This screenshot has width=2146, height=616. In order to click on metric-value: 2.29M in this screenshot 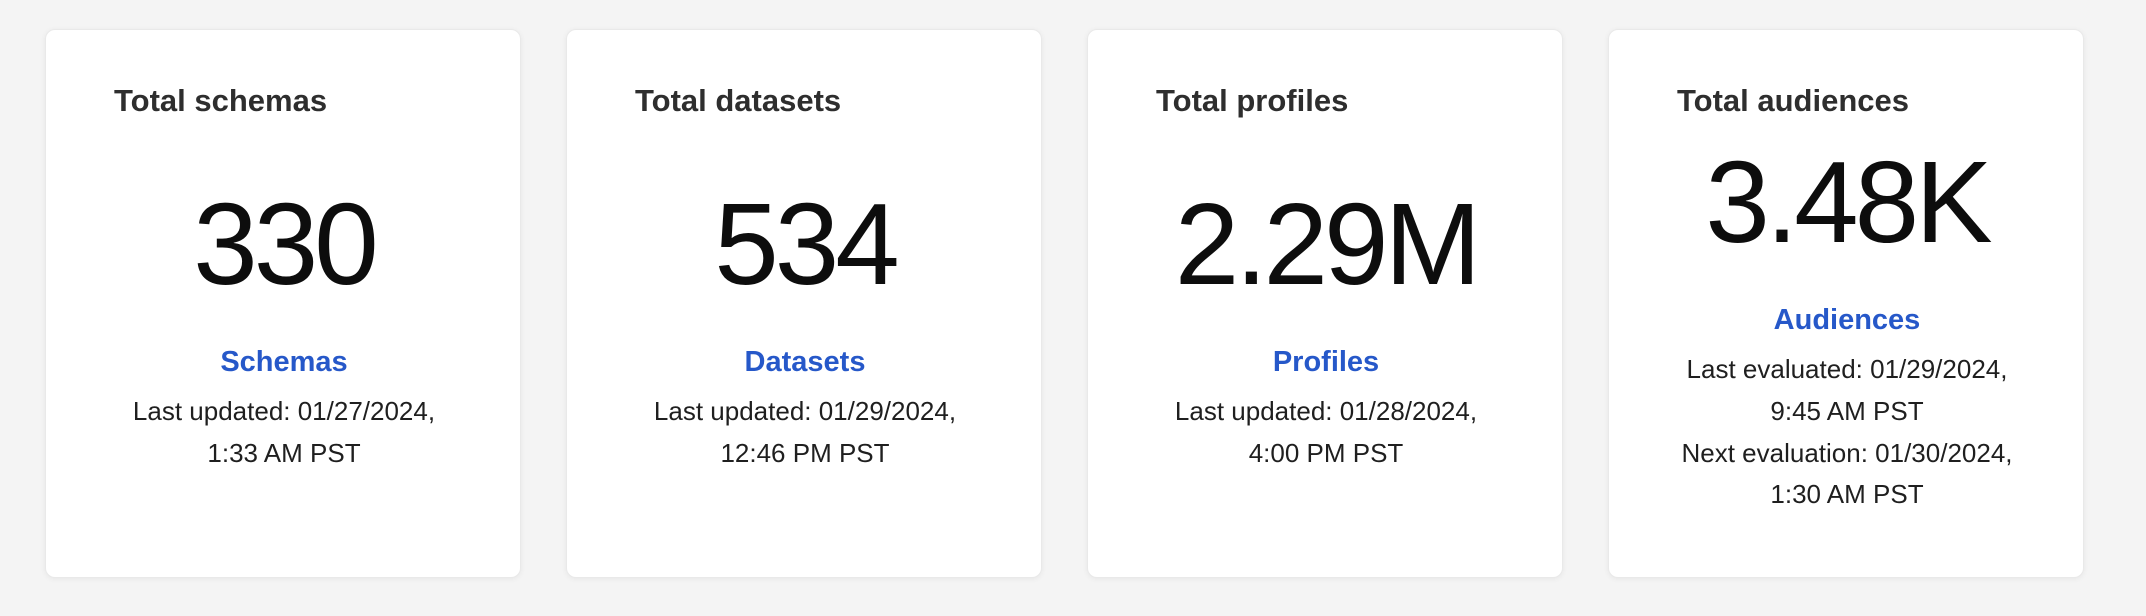, I will do `click(1327, 244)`.